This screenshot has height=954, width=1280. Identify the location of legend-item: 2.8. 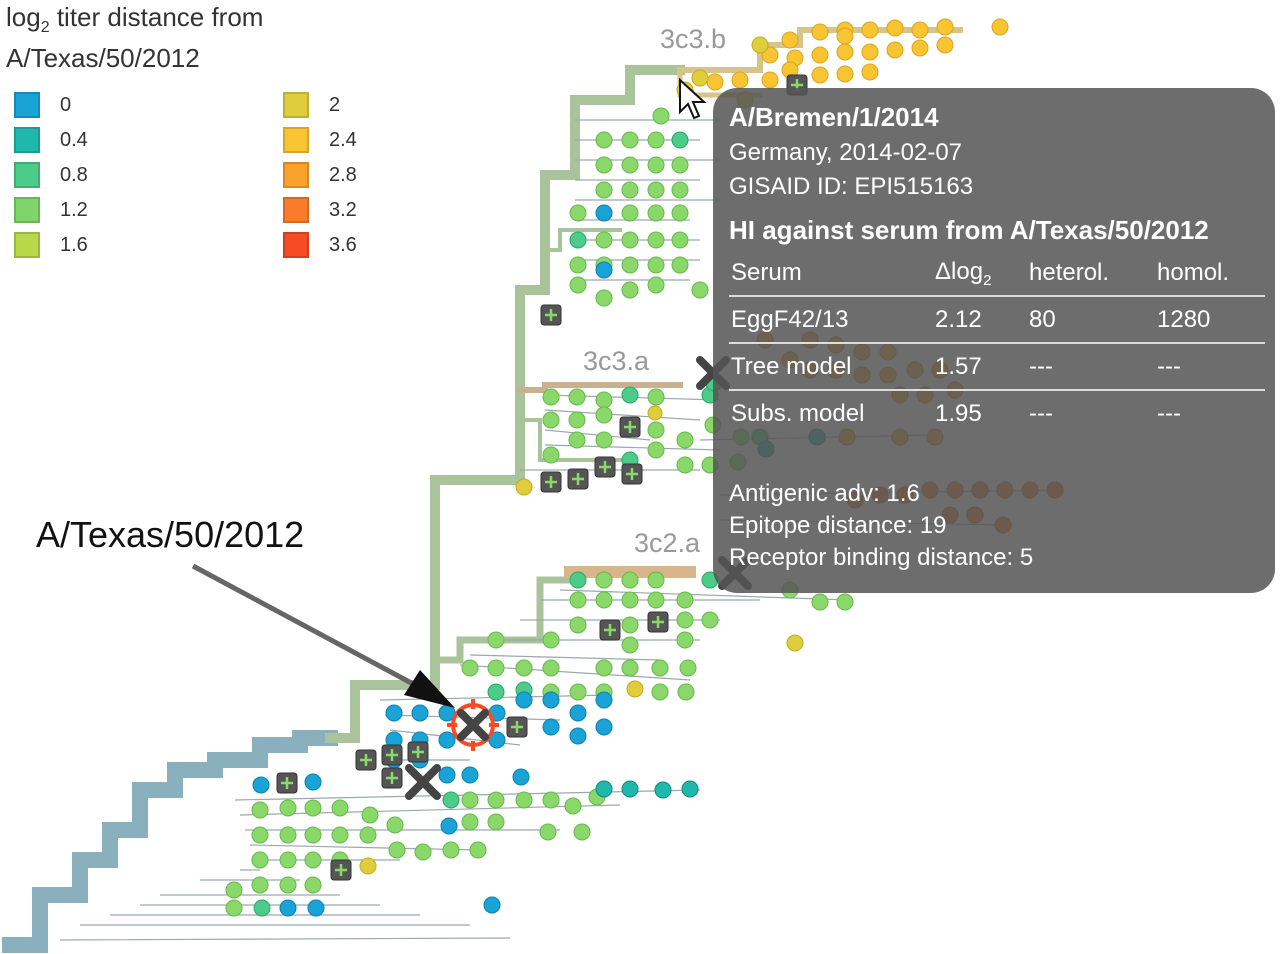
(320, 175).